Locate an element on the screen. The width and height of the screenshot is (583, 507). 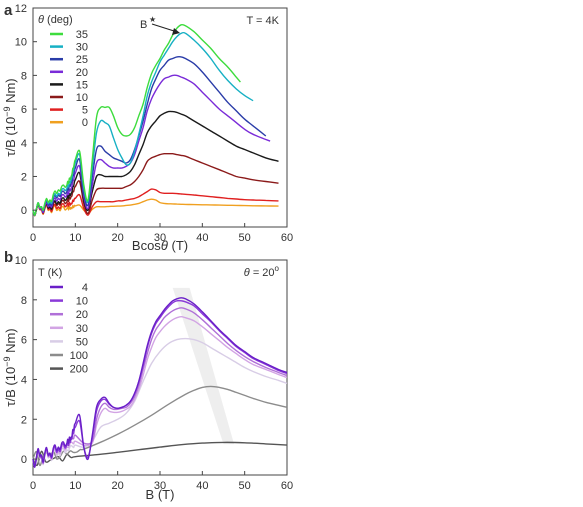
panel-a-x-ticks: 0 10 20 30 40 50 60 is located at coordinates (161, 233).